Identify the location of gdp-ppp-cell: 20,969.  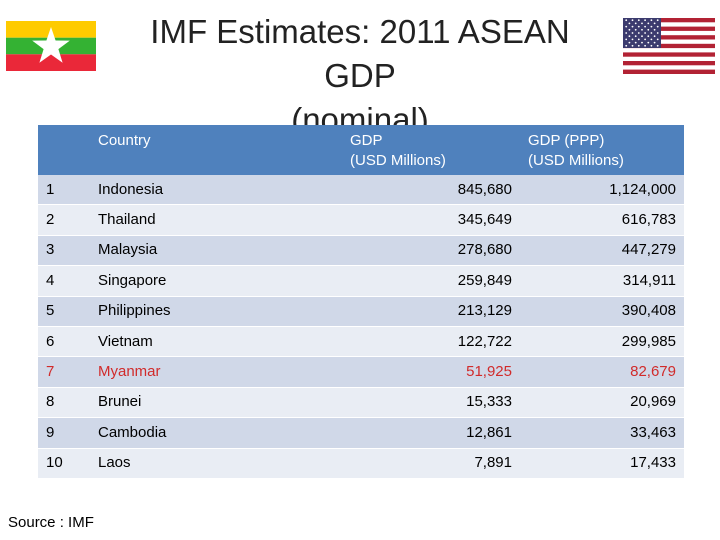
(602, 403).